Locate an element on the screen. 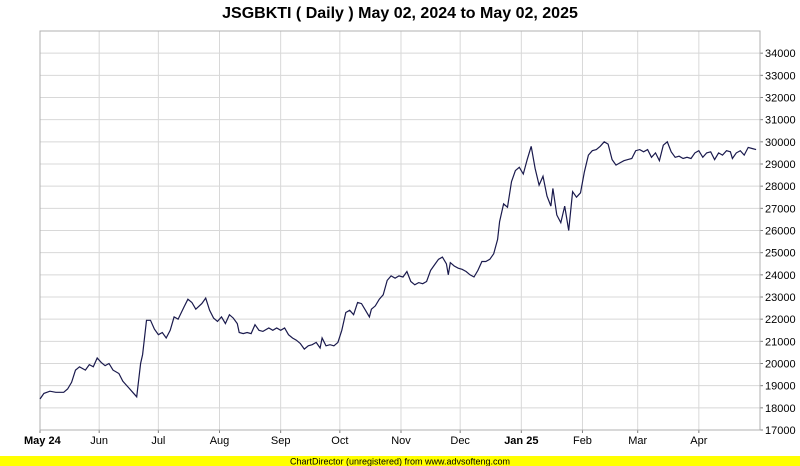 This screenshot has width=800, height=466. x-tick-label: Oct is located at coordinates (339, 441).